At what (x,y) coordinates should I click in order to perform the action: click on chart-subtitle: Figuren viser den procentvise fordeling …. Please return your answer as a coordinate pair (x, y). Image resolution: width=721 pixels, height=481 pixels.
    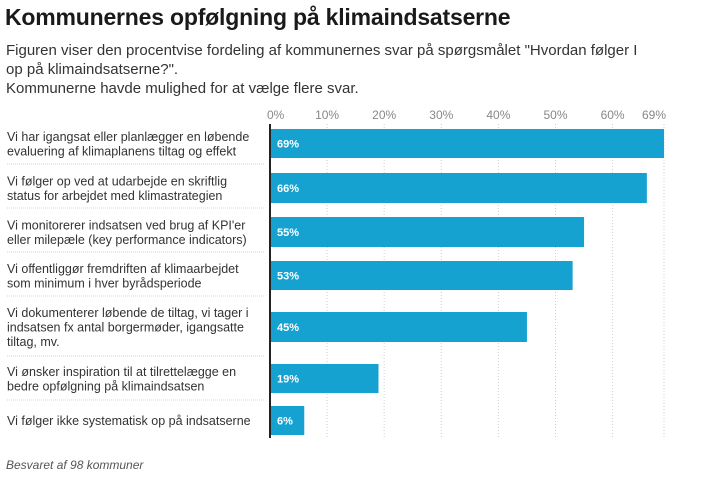
    Looking at the image, I should click on (356, 69).